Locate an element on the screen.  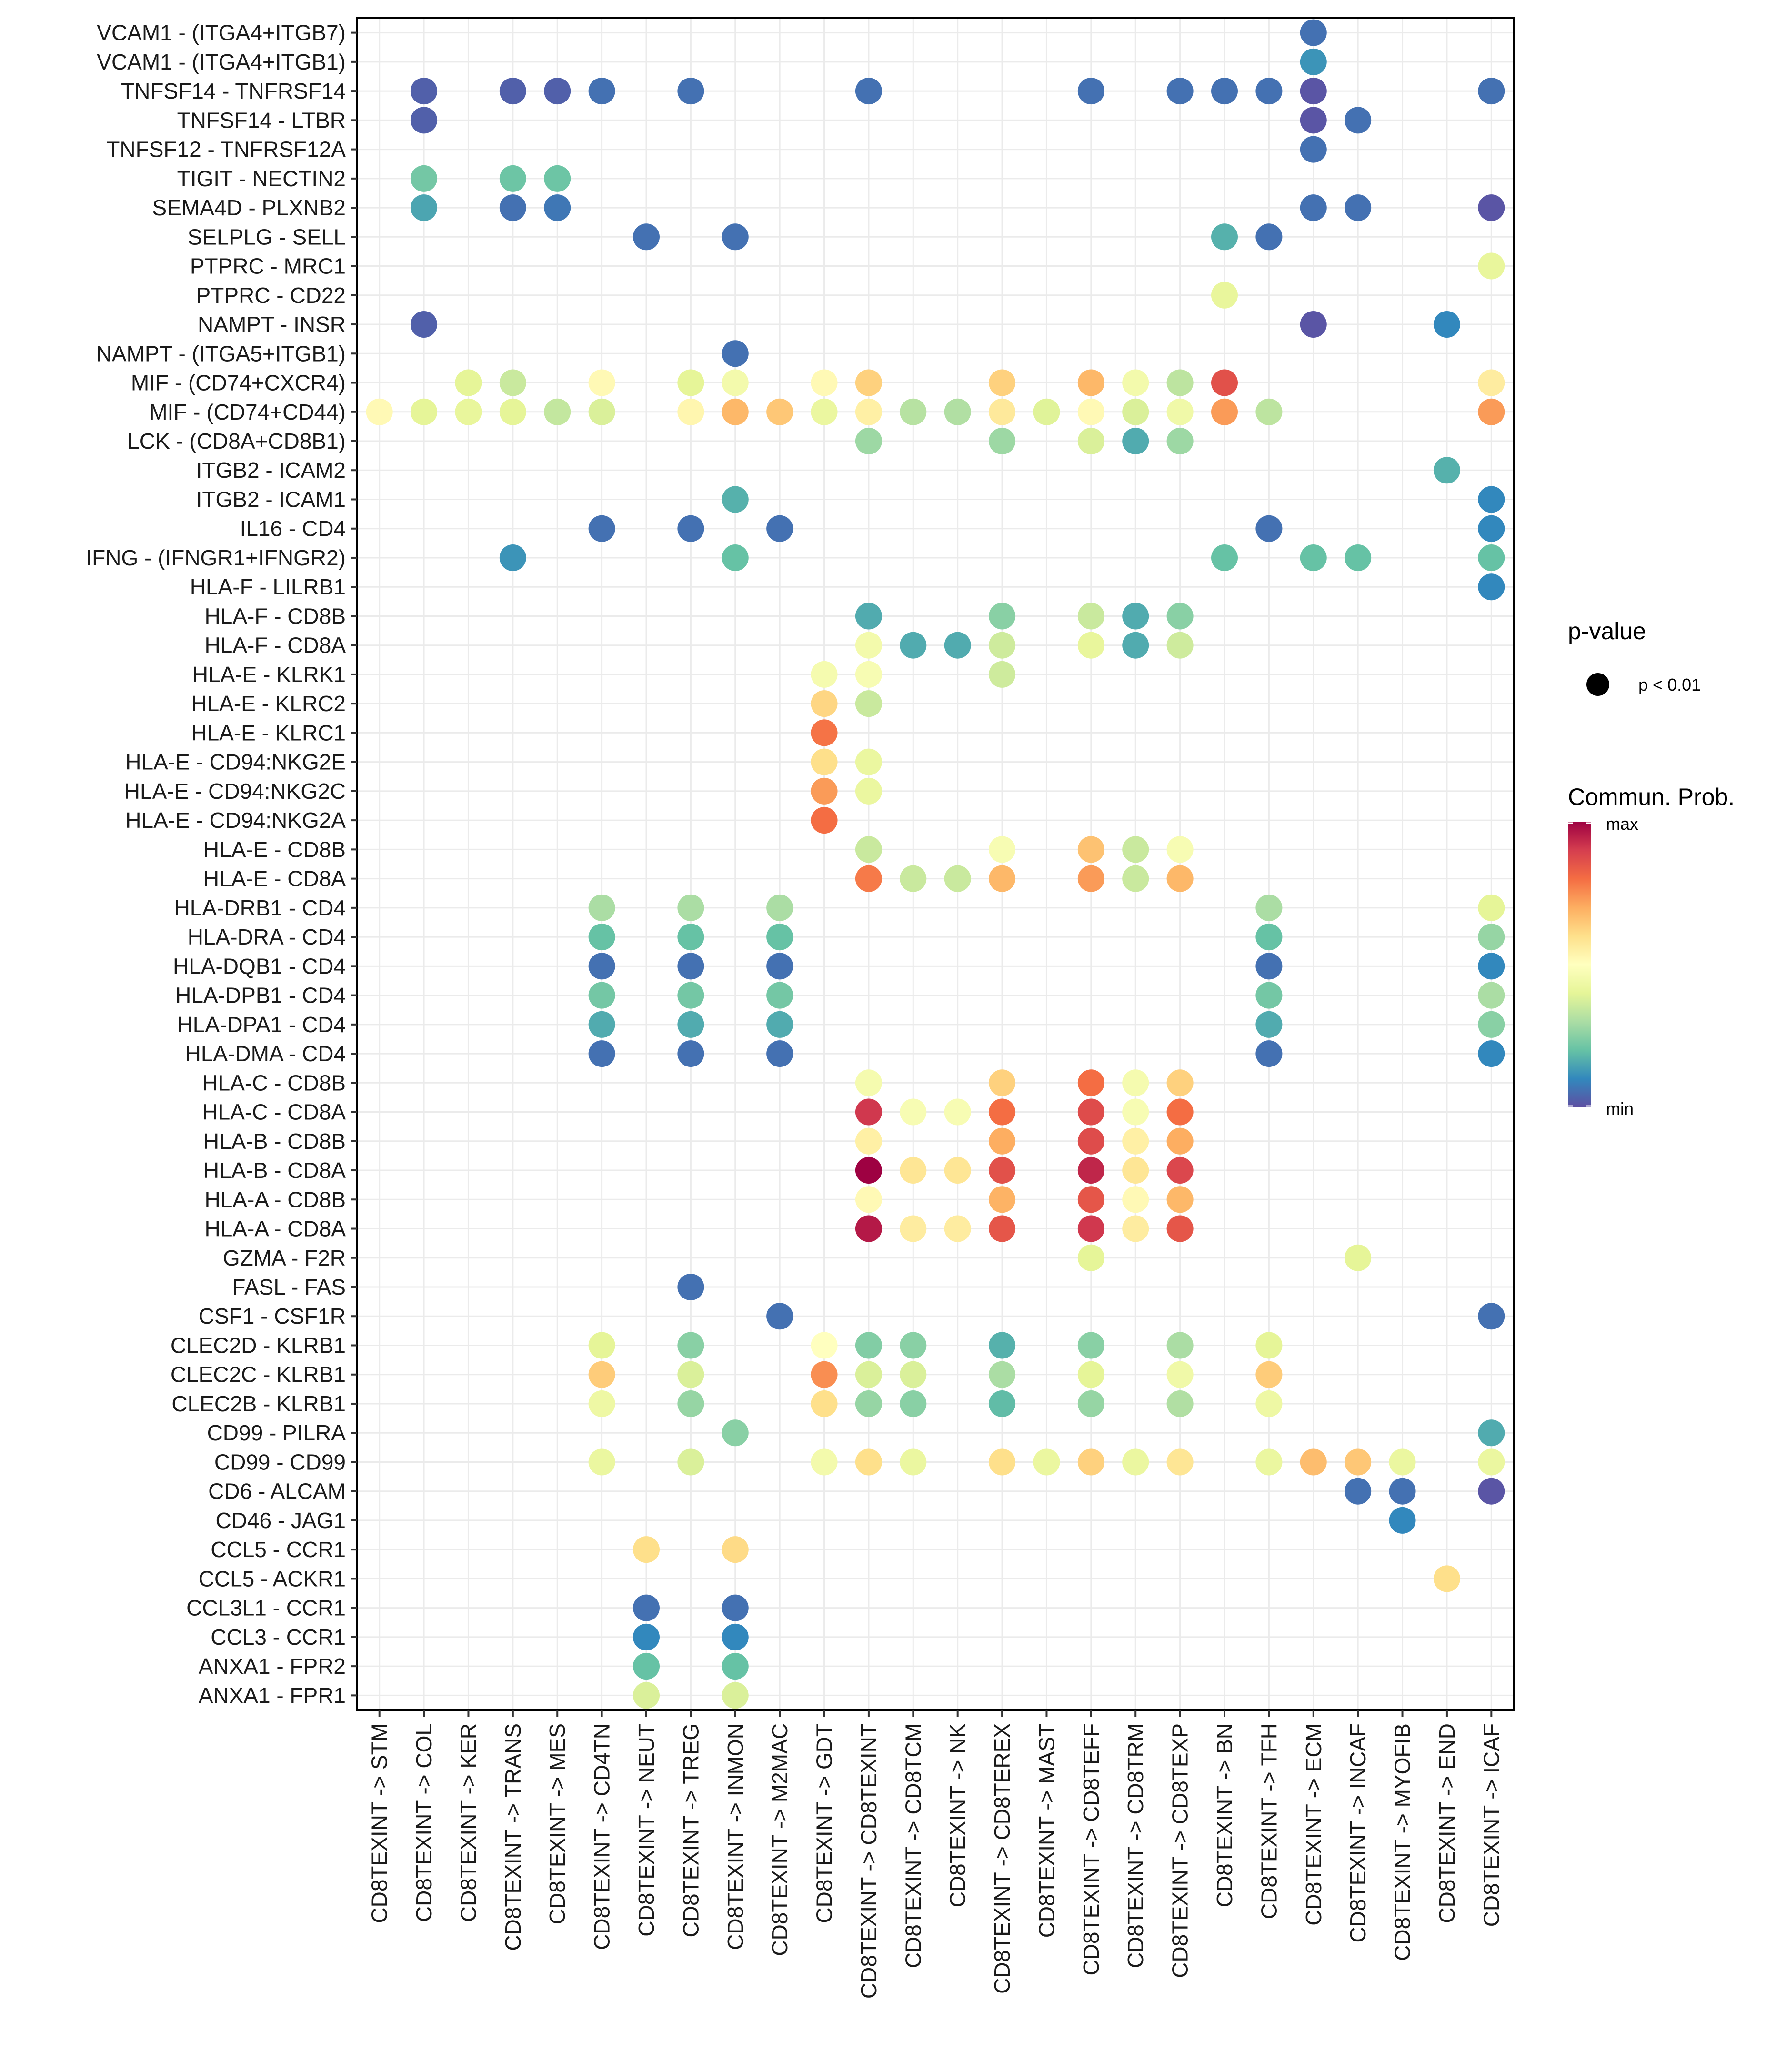
data-point: PTPRC - MRC1 | CD8TEXINT -> ICAF : 0.41 is located at coordinates (1491, 266).